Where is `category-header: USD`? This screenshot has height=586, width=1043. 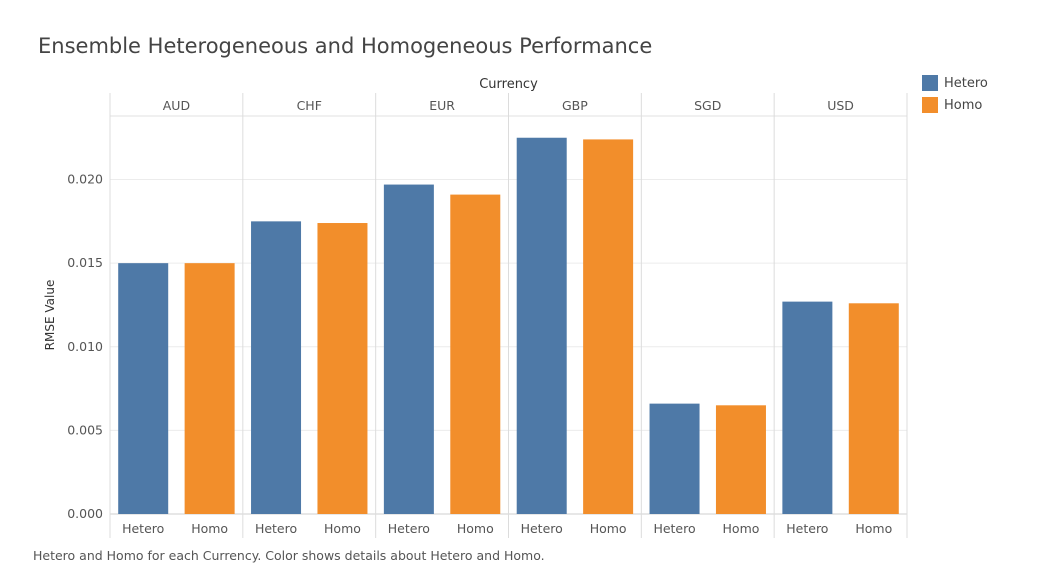 category-header: USD is located at coordinates (840, 105).